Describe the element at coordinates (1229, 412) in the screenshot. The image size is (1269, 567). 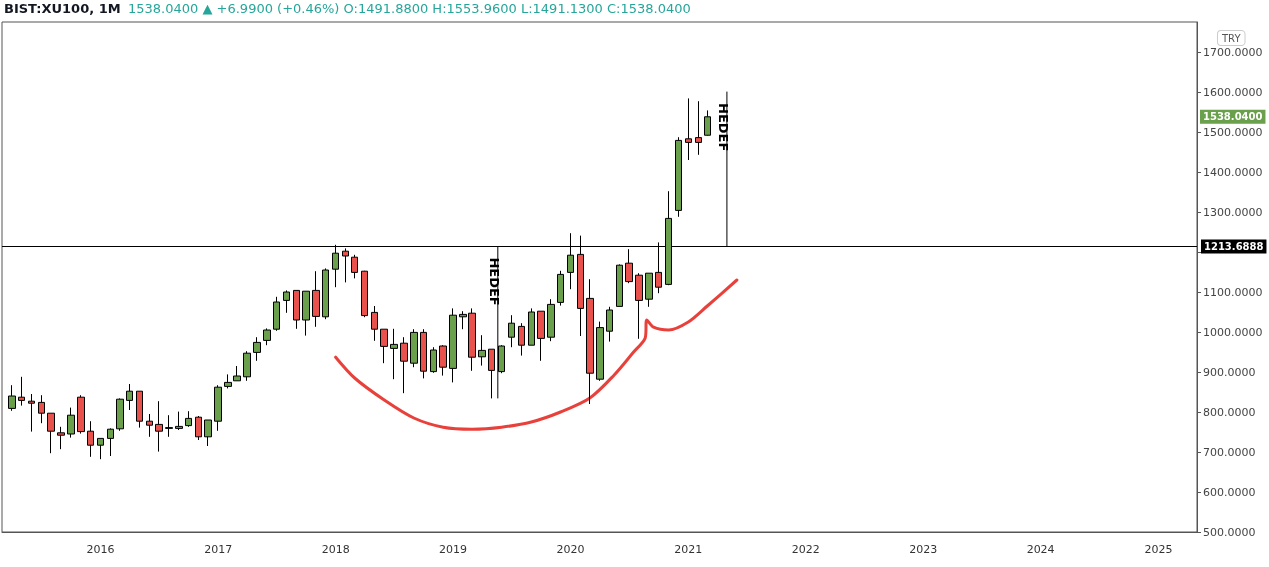
I see `y-tick-label: 800.0000` at that location.